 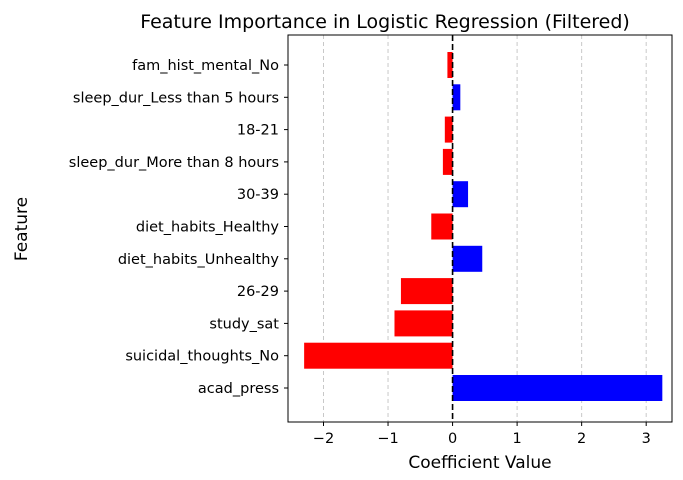 I want to click on x-tick-label-2: 0, so click(x=452, y=439).